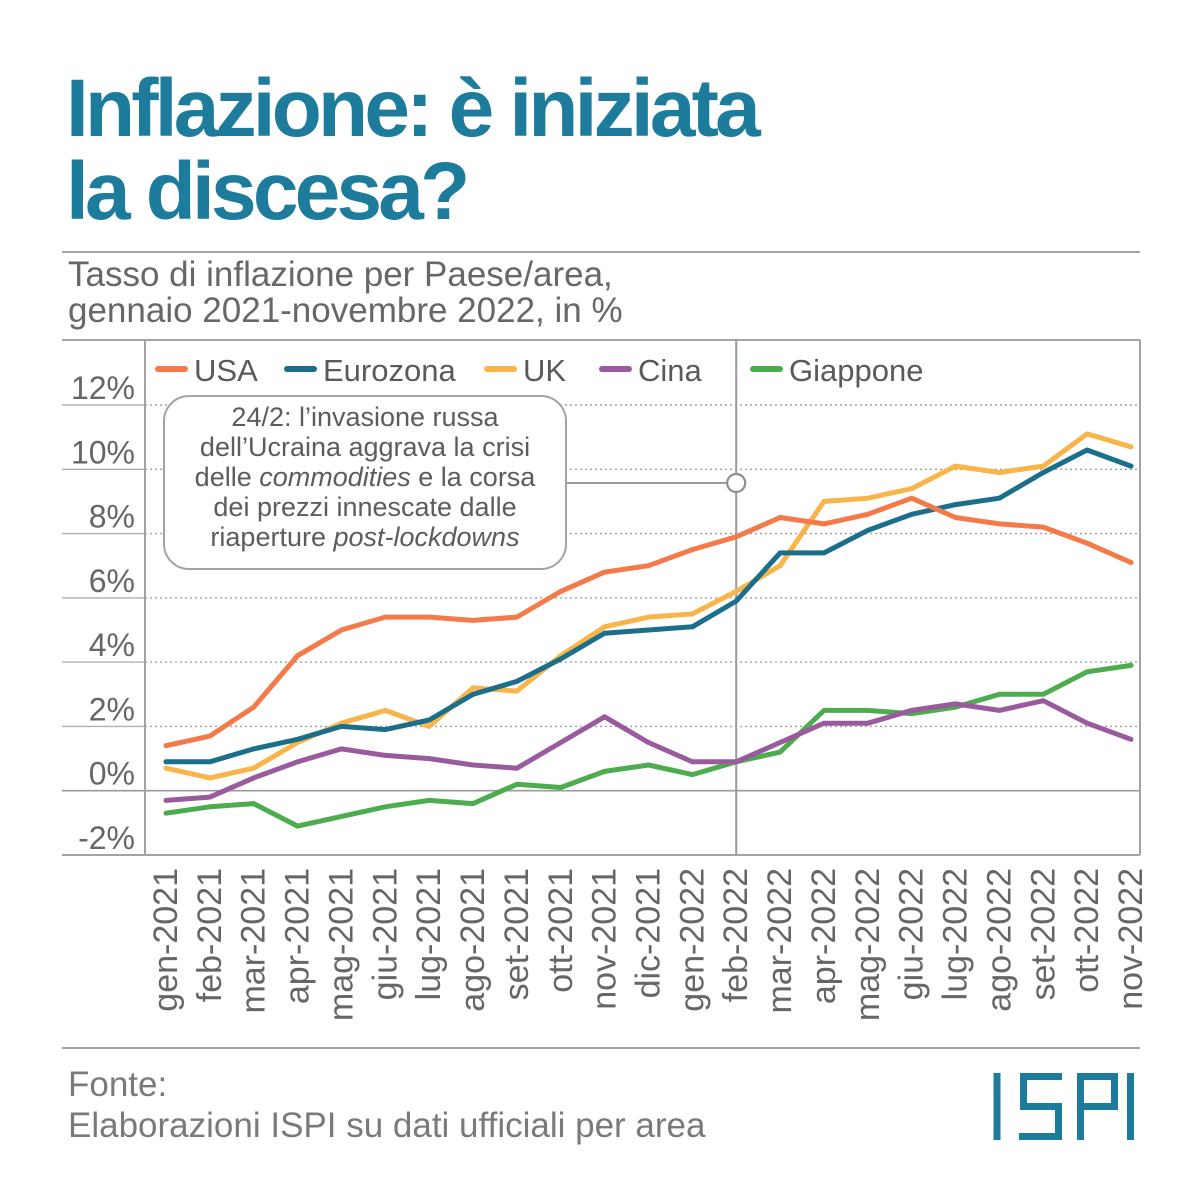  What do you see at coordinates (429, 934) in the screenshot?
I see `x-tick-label: lug-2021` at bounding box center [429, 934].